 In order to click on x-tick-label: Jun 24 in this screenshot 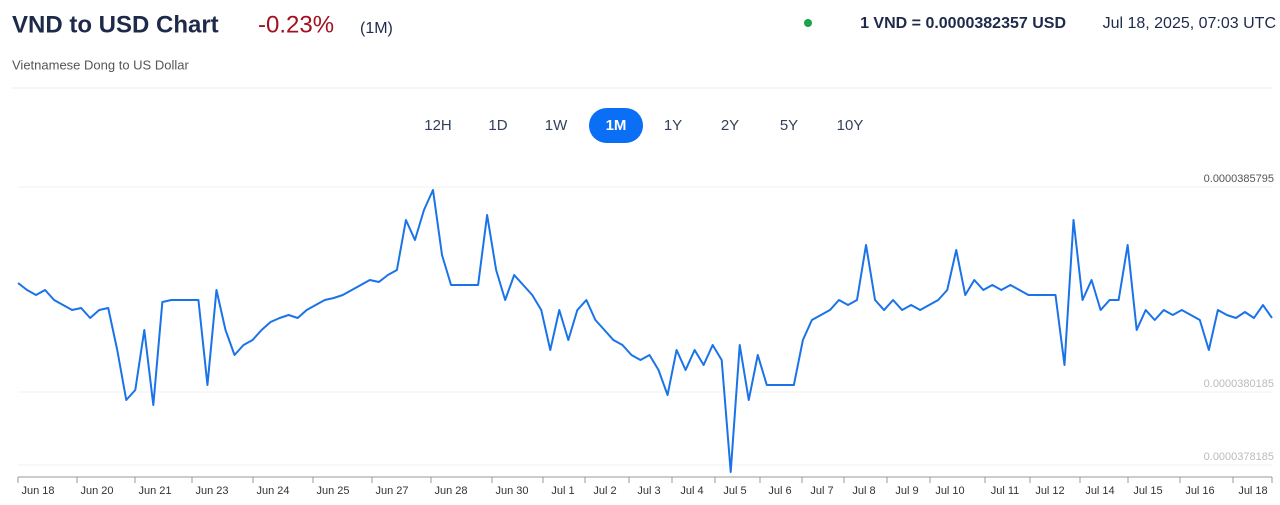, I will do `click(272, 491)`.